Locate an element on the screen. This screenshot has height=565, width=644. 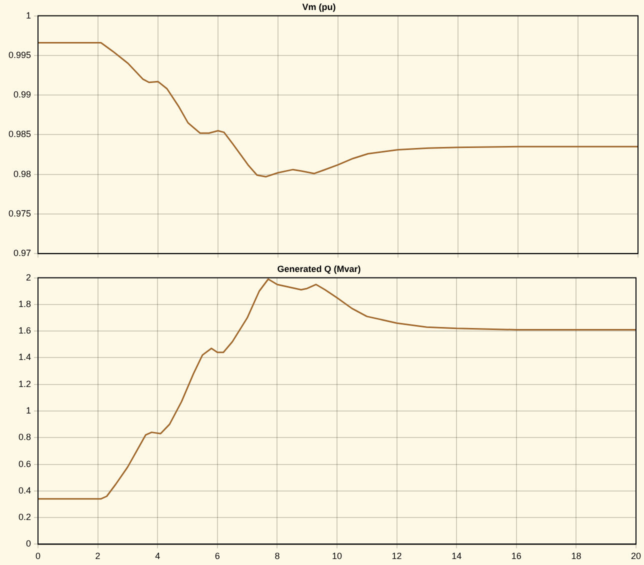
x-tick-label: 6 is located at coordinates (217, 556).